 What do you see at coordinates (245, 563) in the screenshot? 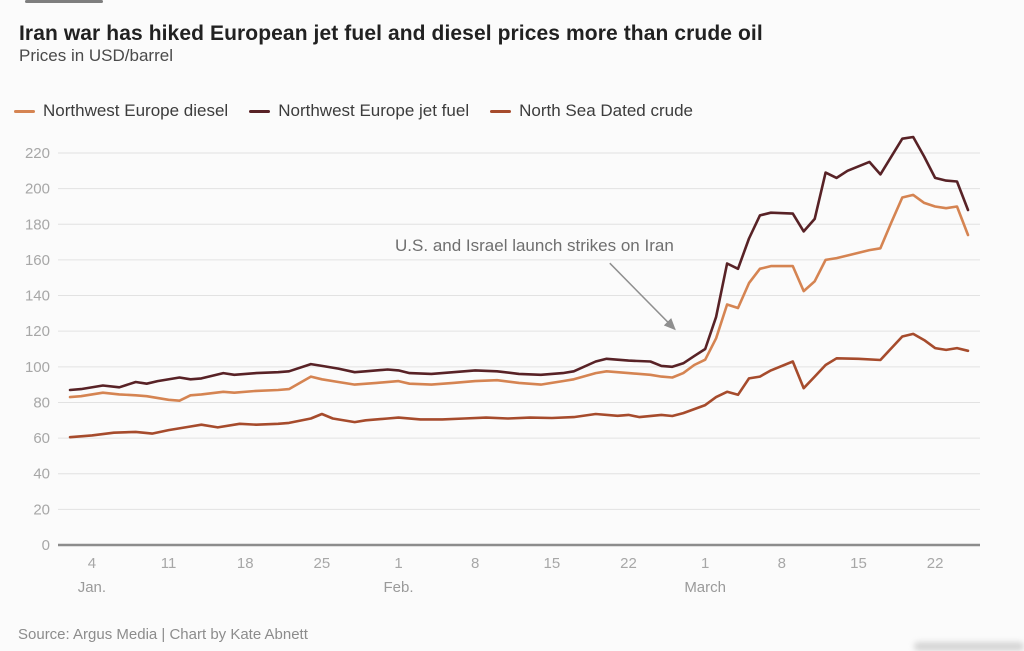
I see `x-tick-label-day-18: 18` at bounding box center [245, 563].